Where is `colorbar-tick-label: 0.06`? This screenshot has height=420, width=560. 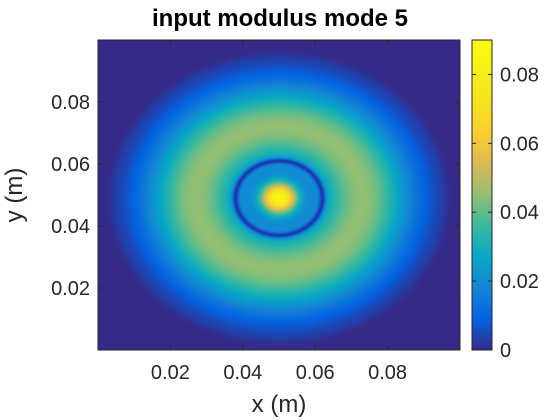 colorbar-tick-label: 0.06 is located at coordinates (519, 144).